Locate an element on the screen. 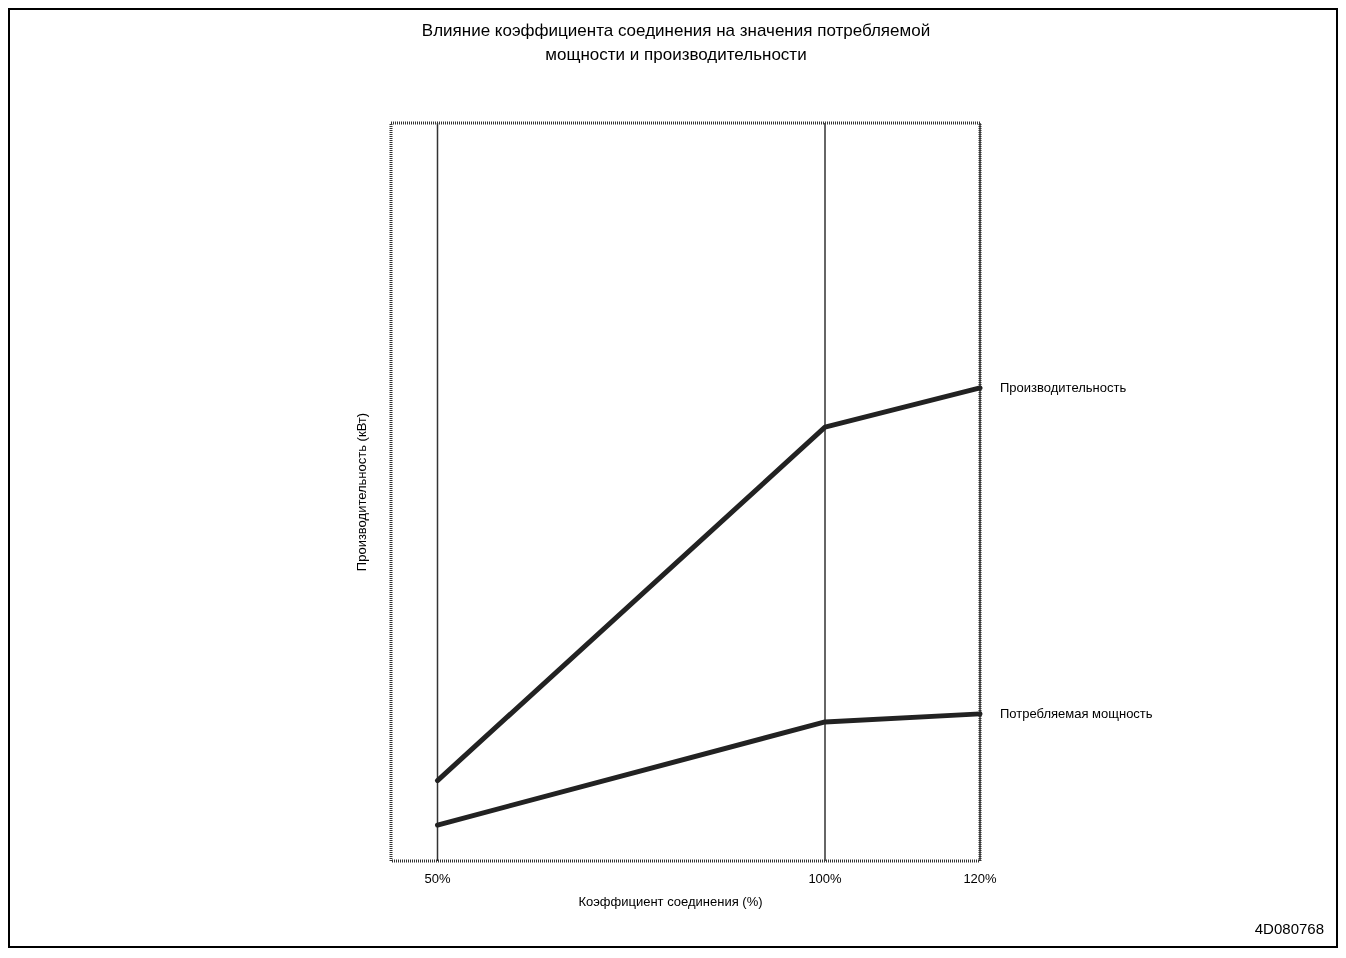 This screenshot has height=958, width=1346. series-label: Потребляемая мощность is located at coordinates (1076, 713).